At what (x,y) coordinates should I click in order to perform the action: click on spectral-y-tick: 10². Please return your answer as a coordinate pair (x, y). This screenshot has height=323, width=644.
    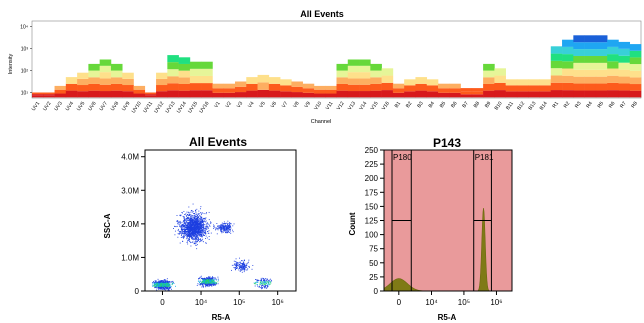
    Looking at the image, I should click on (25, 72).